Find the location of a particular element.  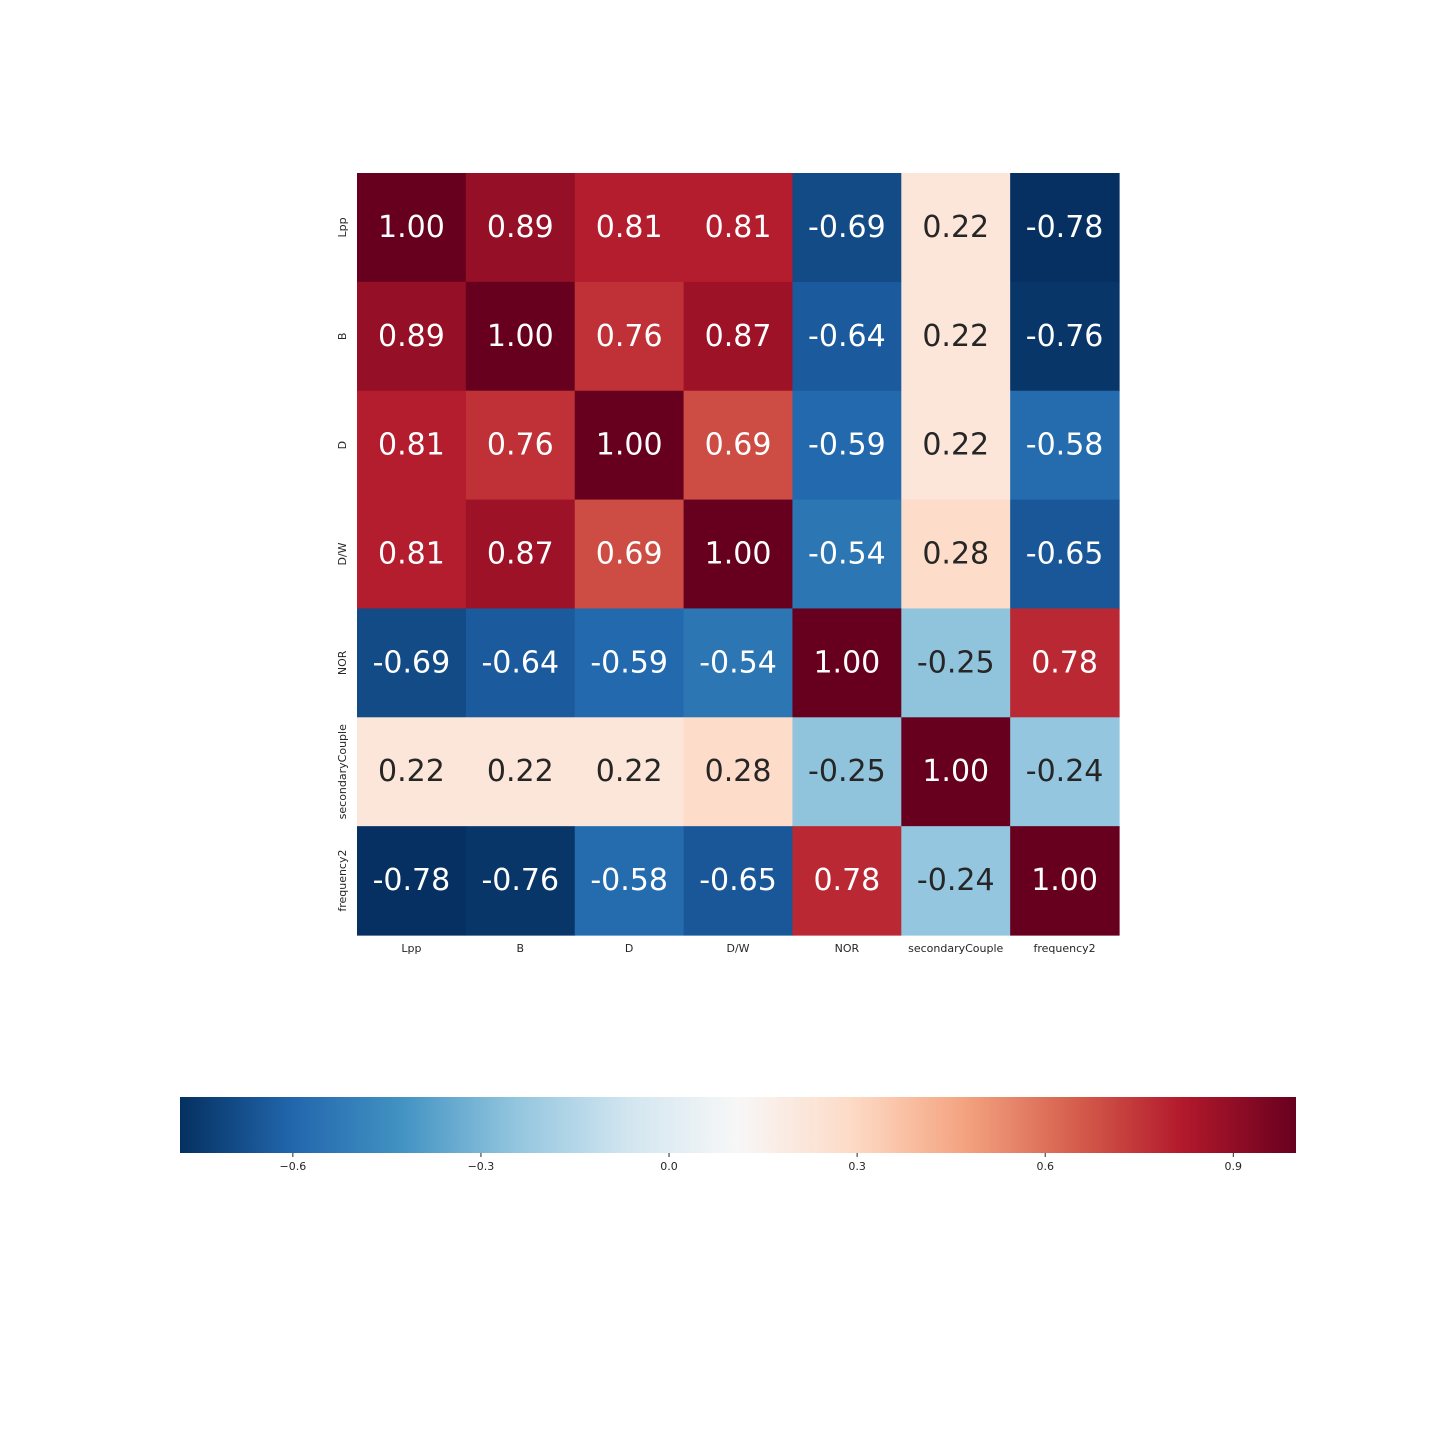

x-tick-label: D is located at coordinates (629, 948).